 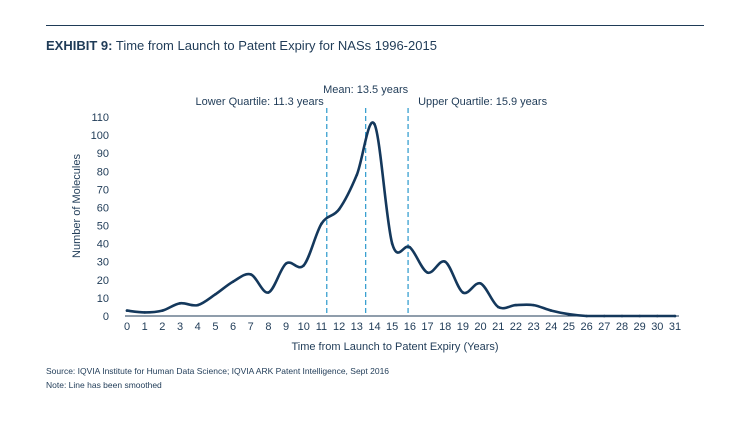 What do you see at coordinates (215, 327) in the screenshot?
I see `x-tick-label: 5` at bounding box center [215, 327].